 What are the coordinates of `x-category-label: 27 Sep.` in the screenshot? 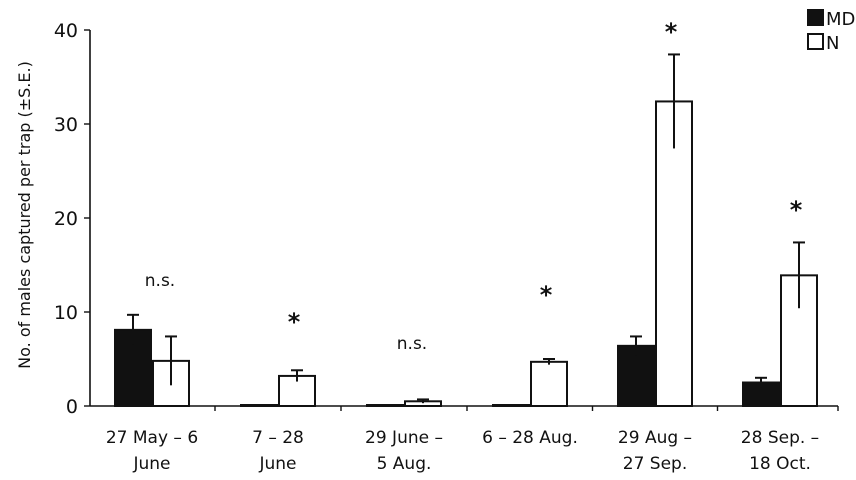 It's located at (655, 464).